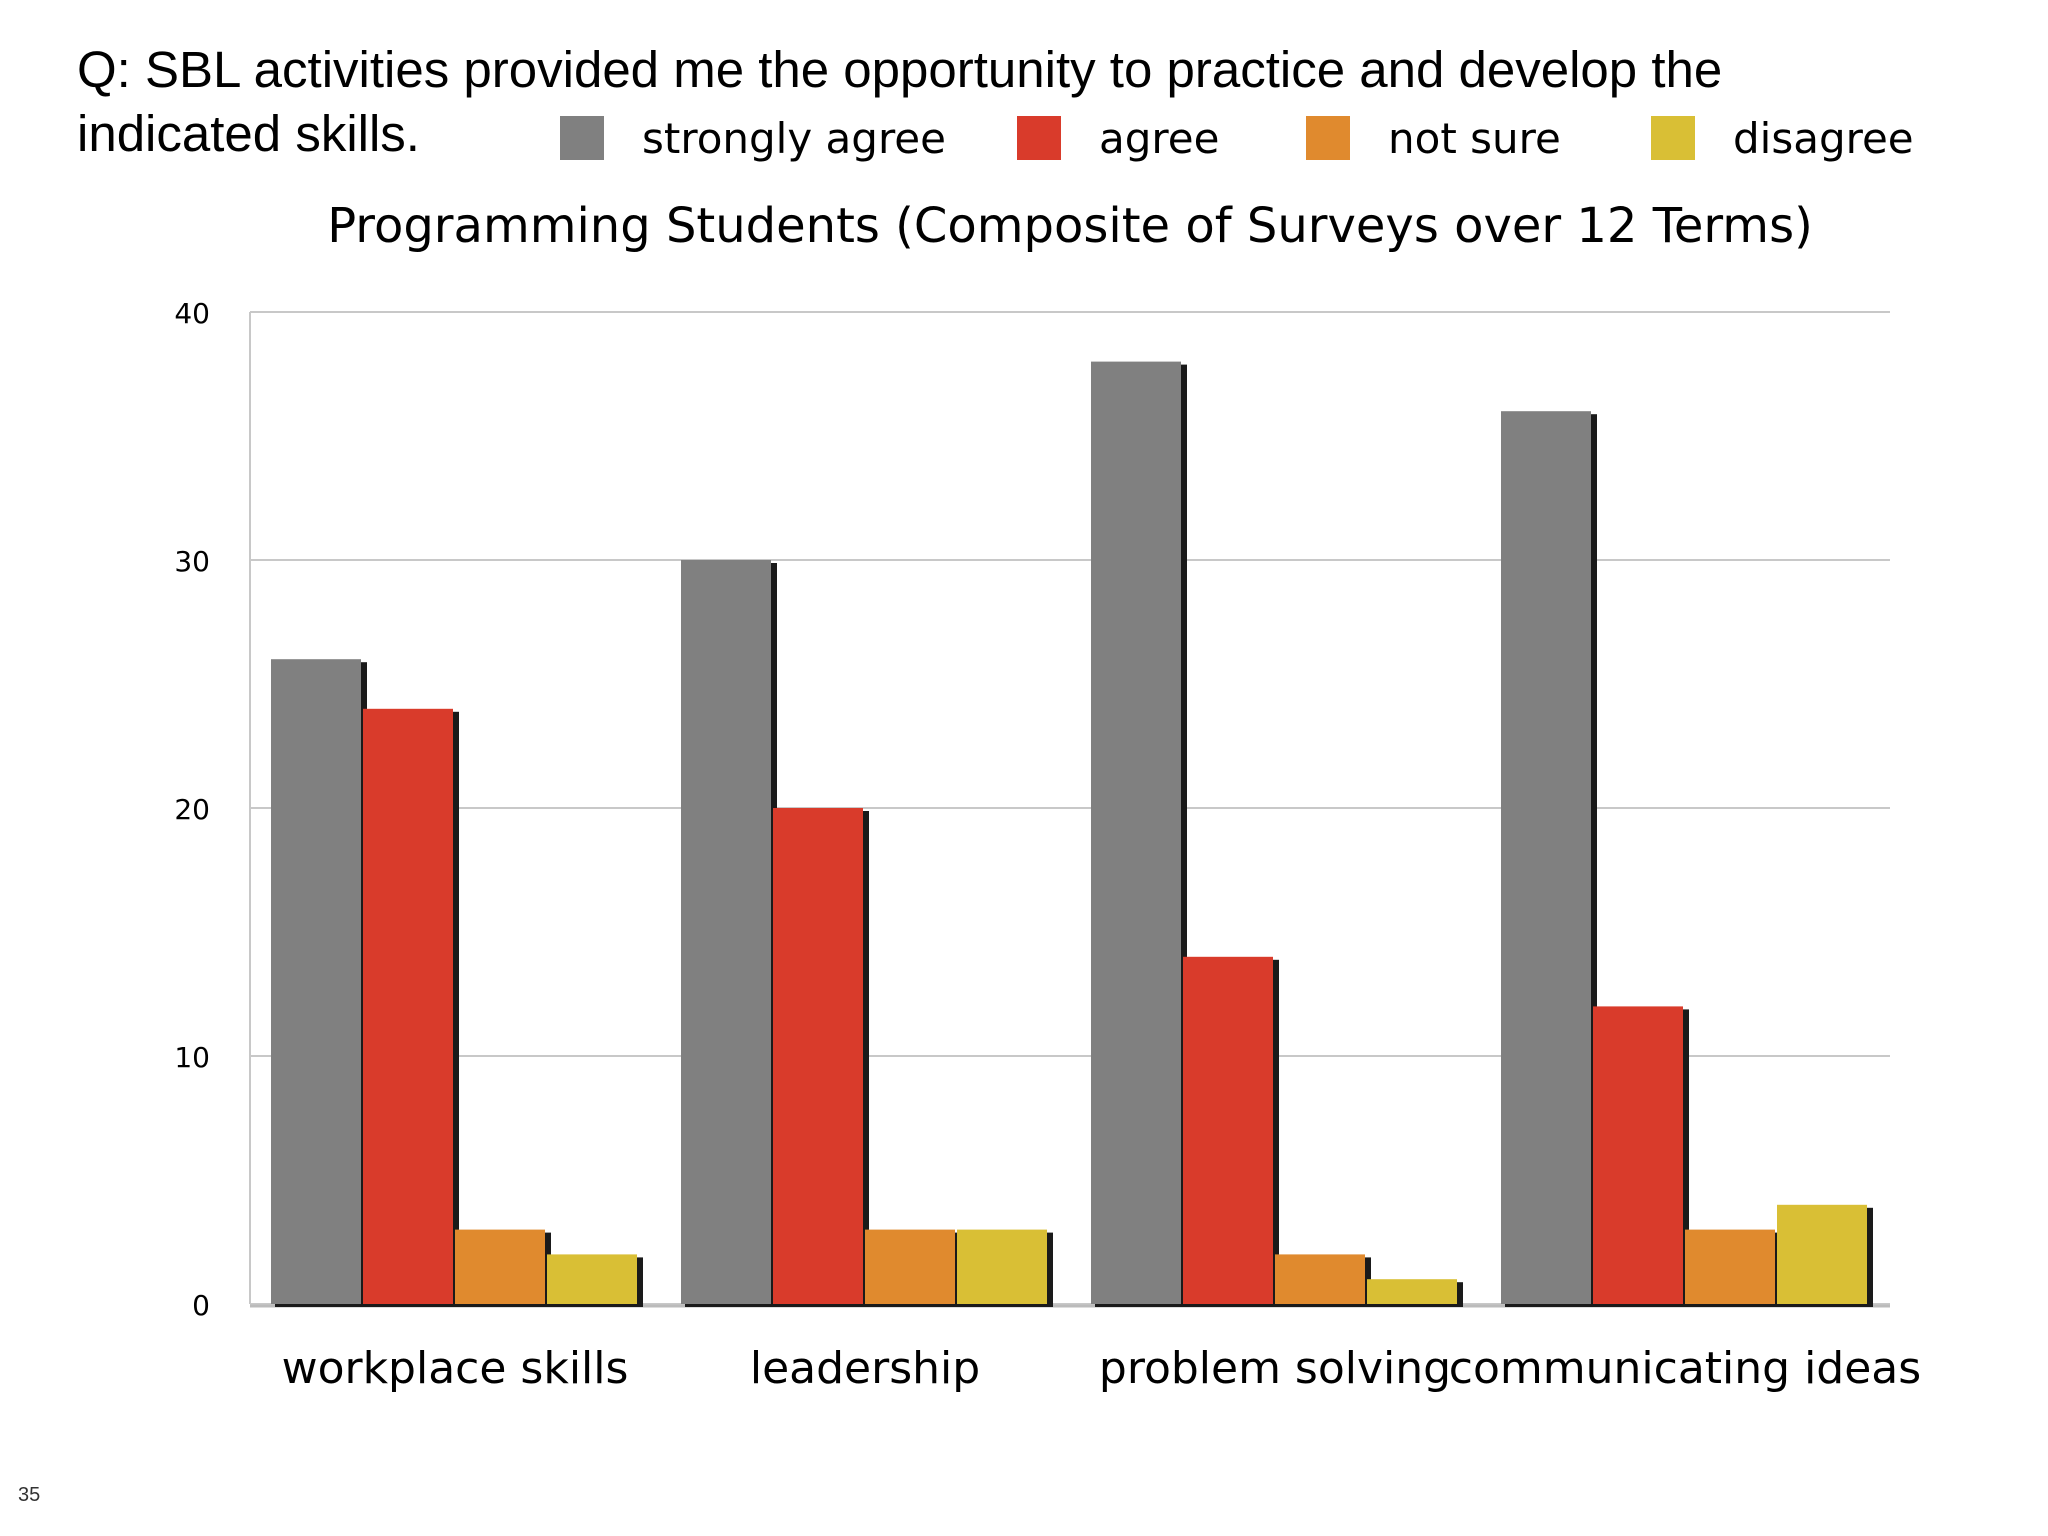 The height and width of the screenshot is (1536, 2048). I want to click on chart-legend: strongly agree agree not sure disagree, so click(1237, 138).